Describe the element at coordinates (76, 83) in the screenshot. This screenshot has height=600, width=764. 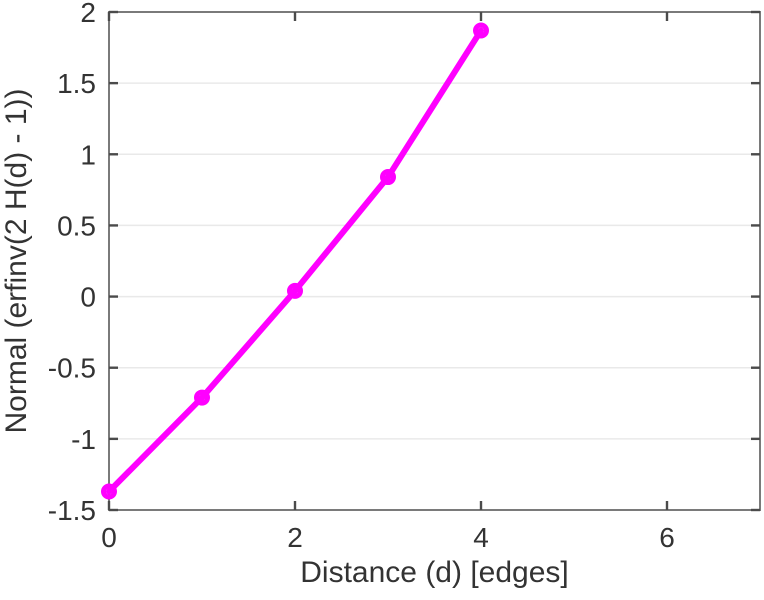
I see `y-tick-label: 1.5` at that location.